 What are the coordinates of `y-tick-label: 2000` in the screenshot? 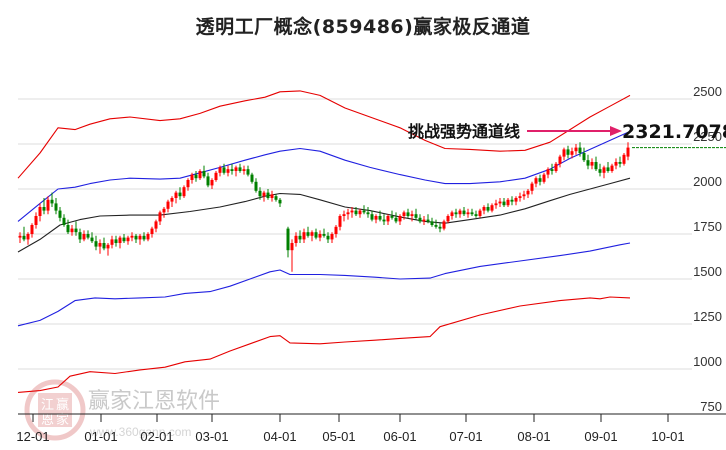 It's located at (707, 181).